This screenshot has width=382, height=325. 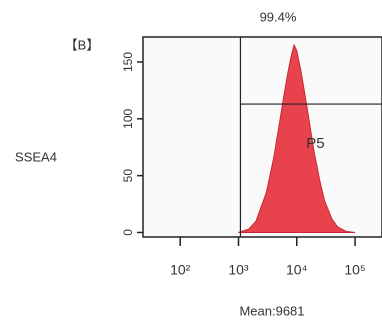 What do you see at coordinates (278, 16) in the screenshot?
I see `chart-title: 99.4%` at bounding box center [278, 16].